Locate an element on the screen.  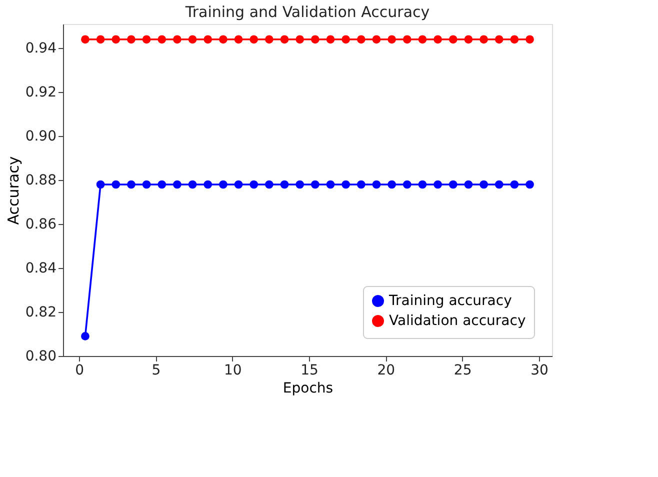
y-tick-label: 0.92 is located at coordinates (40, 92).